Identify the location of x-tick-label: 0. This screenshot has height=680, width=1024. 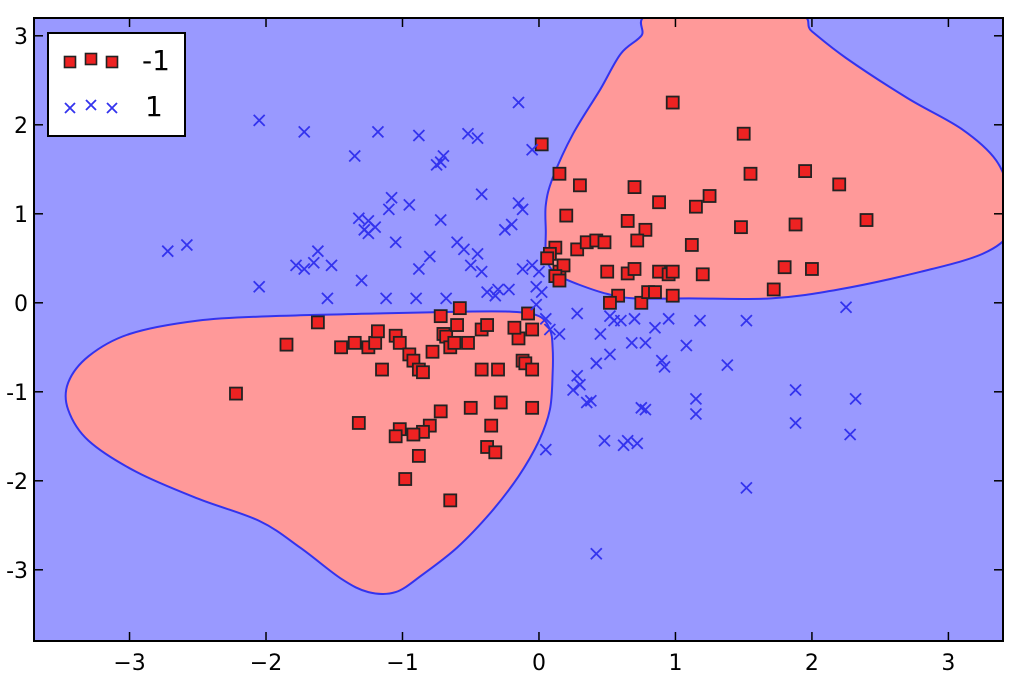
(539, 663).